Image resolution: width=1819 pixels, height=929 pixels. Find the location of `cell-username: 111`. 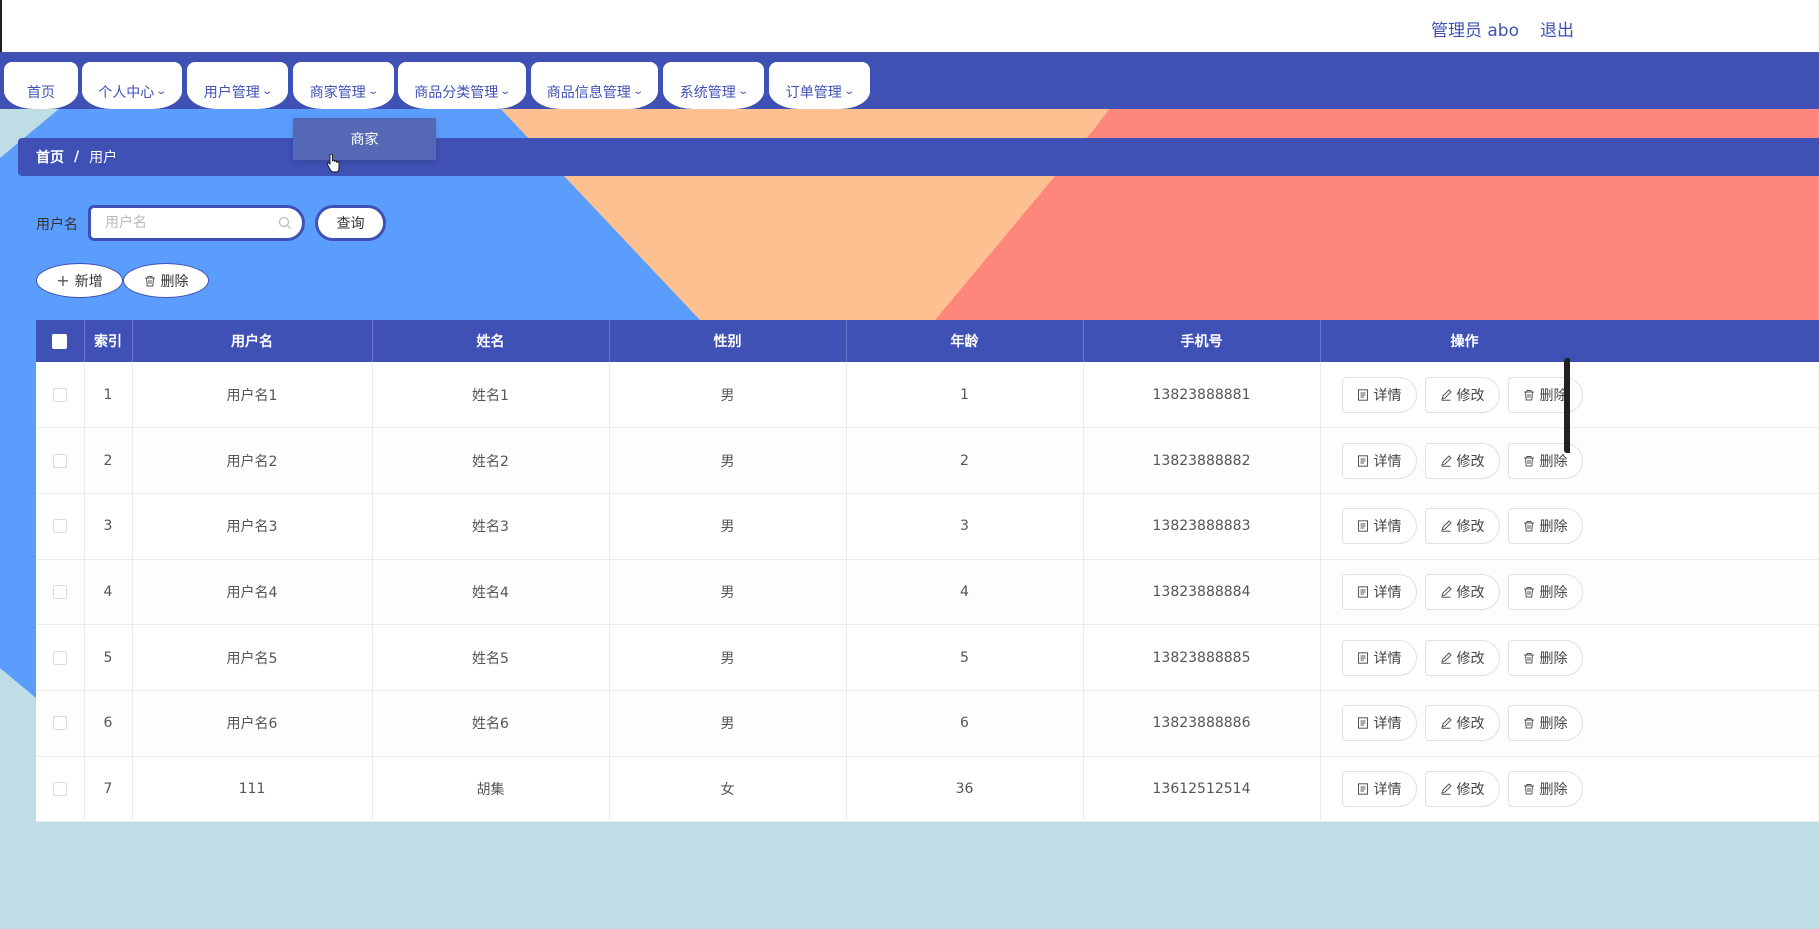

cell-username: 111 is located at coordinates (252, 789).